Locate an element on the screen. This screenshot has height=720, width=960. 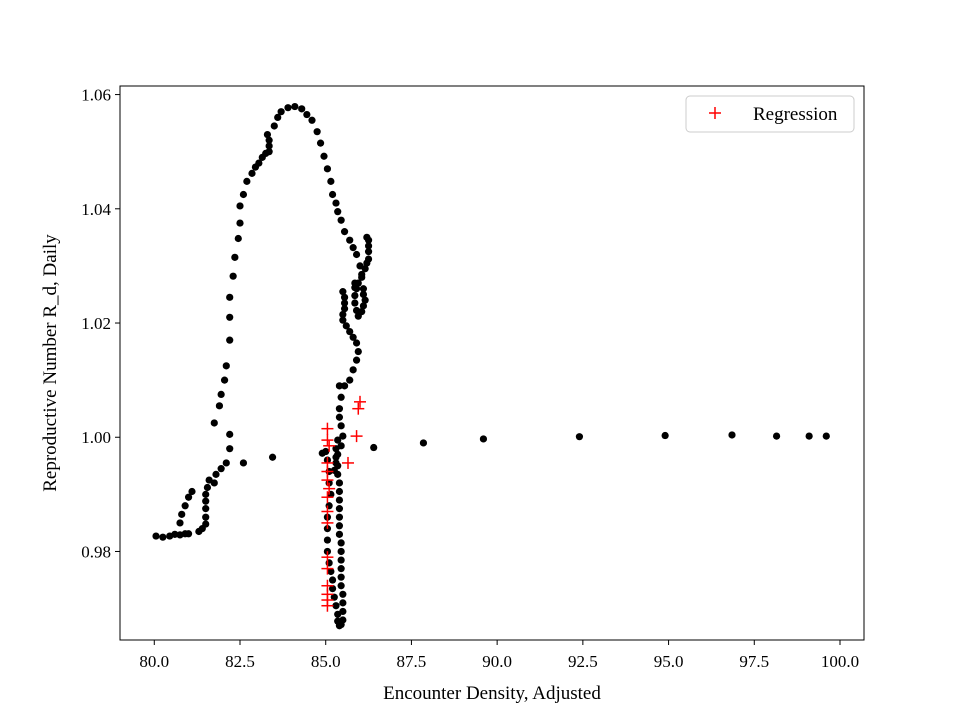
x-tick-label: 90.0 is located at coordinates (497, 661).